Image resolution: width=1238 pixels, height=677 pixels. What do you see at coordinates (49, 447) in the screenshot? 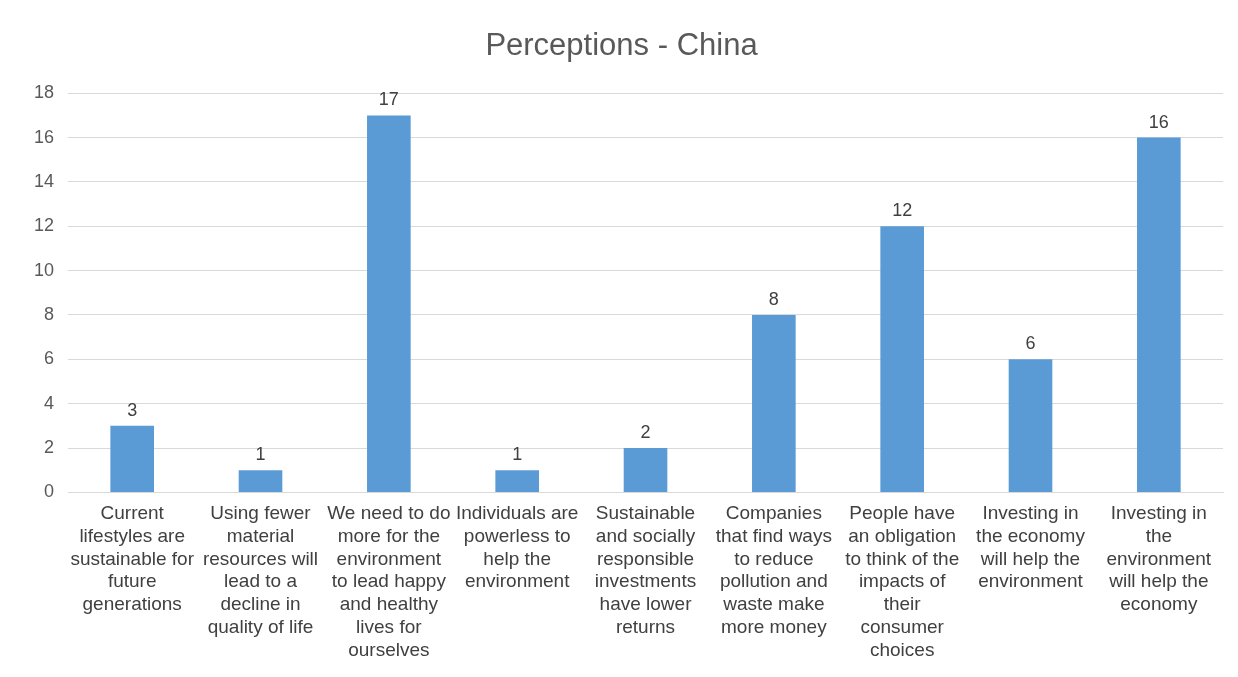
I see `y-tick-label: 2` at bounding box center [49, 447].